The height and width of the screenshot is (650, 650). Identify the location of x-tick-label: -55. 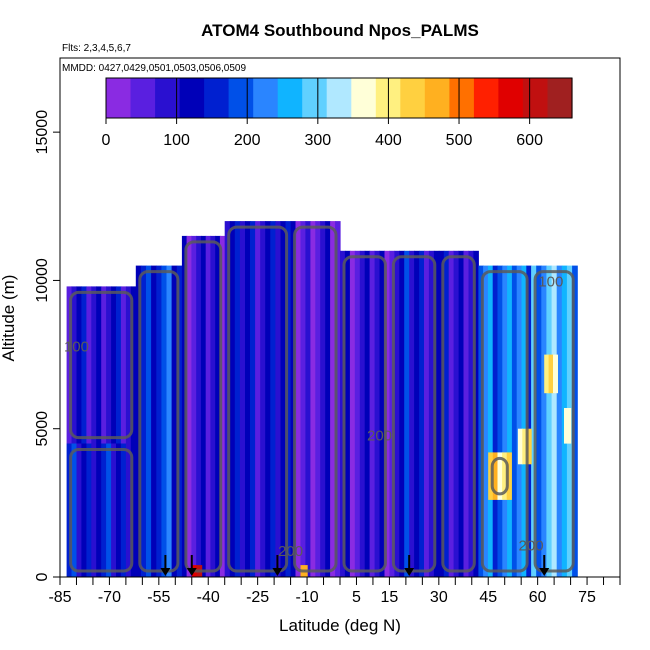
(158, 597).